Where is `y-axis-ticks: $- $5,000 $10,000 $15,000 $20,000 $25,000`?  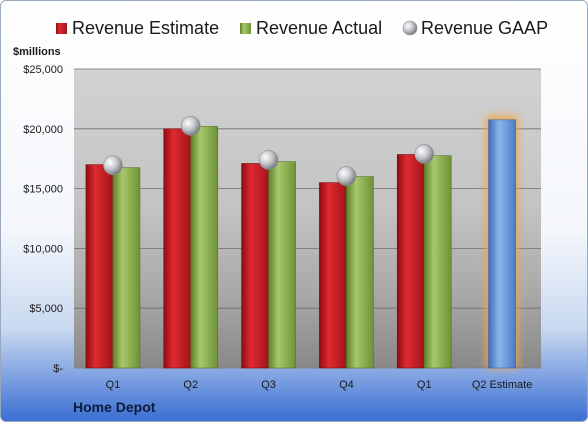
y-axis-ticks: $- $5,000 $10,000 $15,000 $20,000 $25,000 is located at coordinates (43, 219).